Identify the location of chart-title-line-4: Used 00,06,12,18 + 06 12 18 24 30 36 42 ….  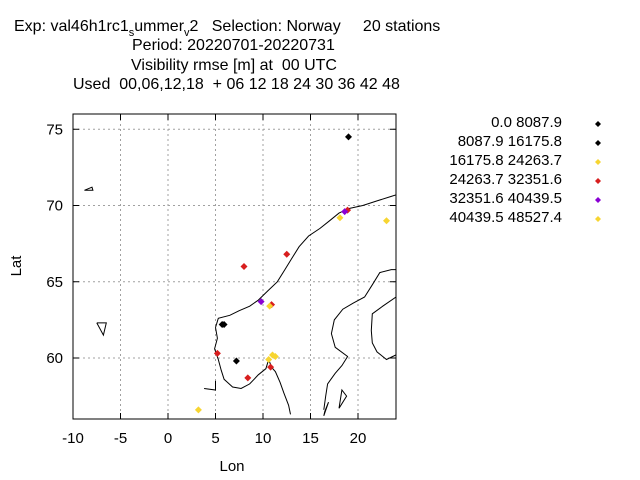
(236, 84).